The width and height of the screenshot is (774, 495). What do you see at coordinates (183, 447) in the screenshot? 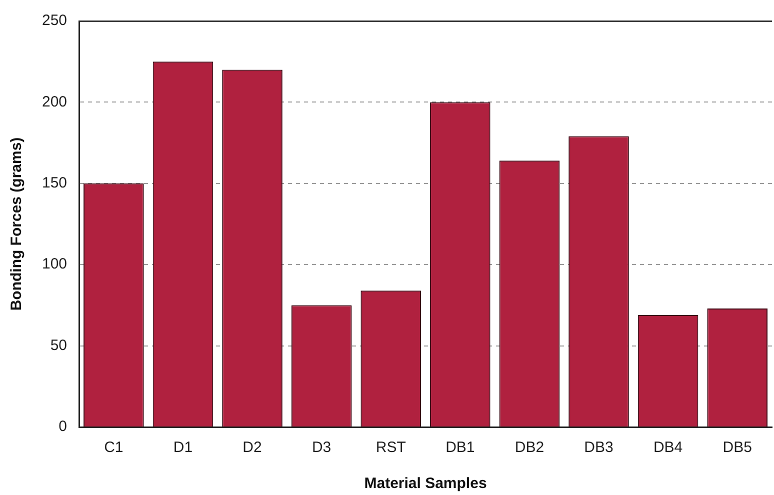
I see `x-tick-label: D1` at bounding box center [183, 447].